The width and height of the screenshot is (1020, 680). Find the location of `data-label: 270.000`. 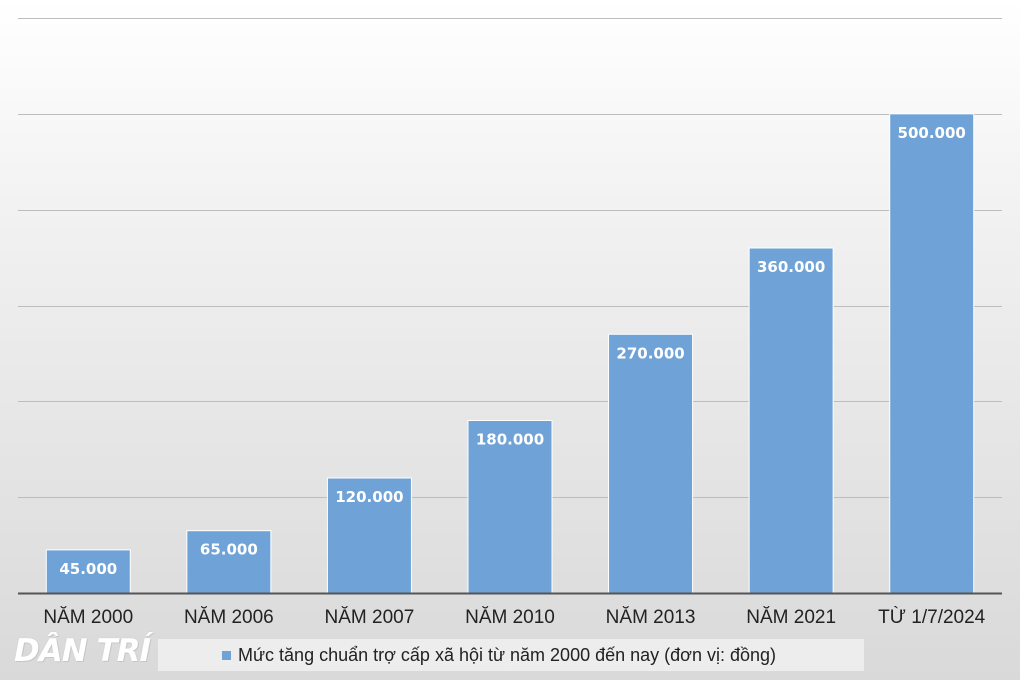

data-label: 270.000 is located at coordinates (650, 353).